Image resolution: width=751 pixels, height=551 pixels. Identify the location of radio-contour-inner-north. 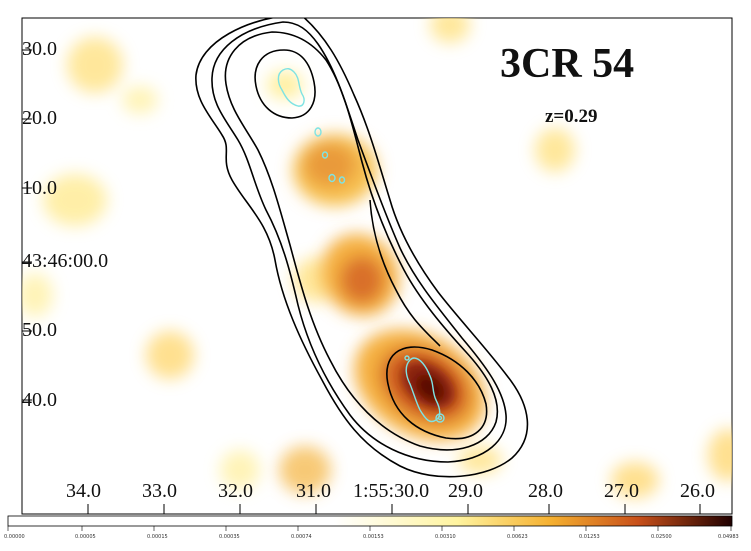
(285, 84).